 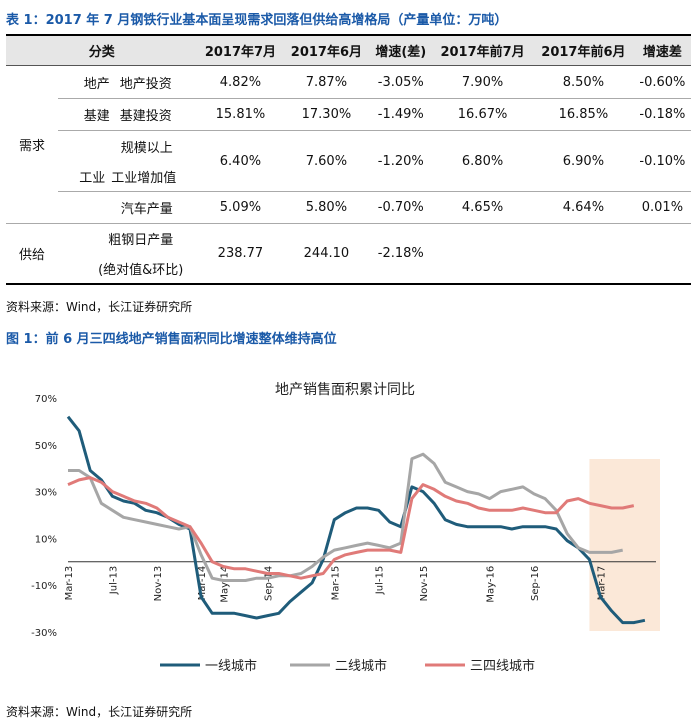 What do you see at coordinates (361, 666) in the screenshot?
I see `legend-label: 二线城市` at bounding box center [361, 666].